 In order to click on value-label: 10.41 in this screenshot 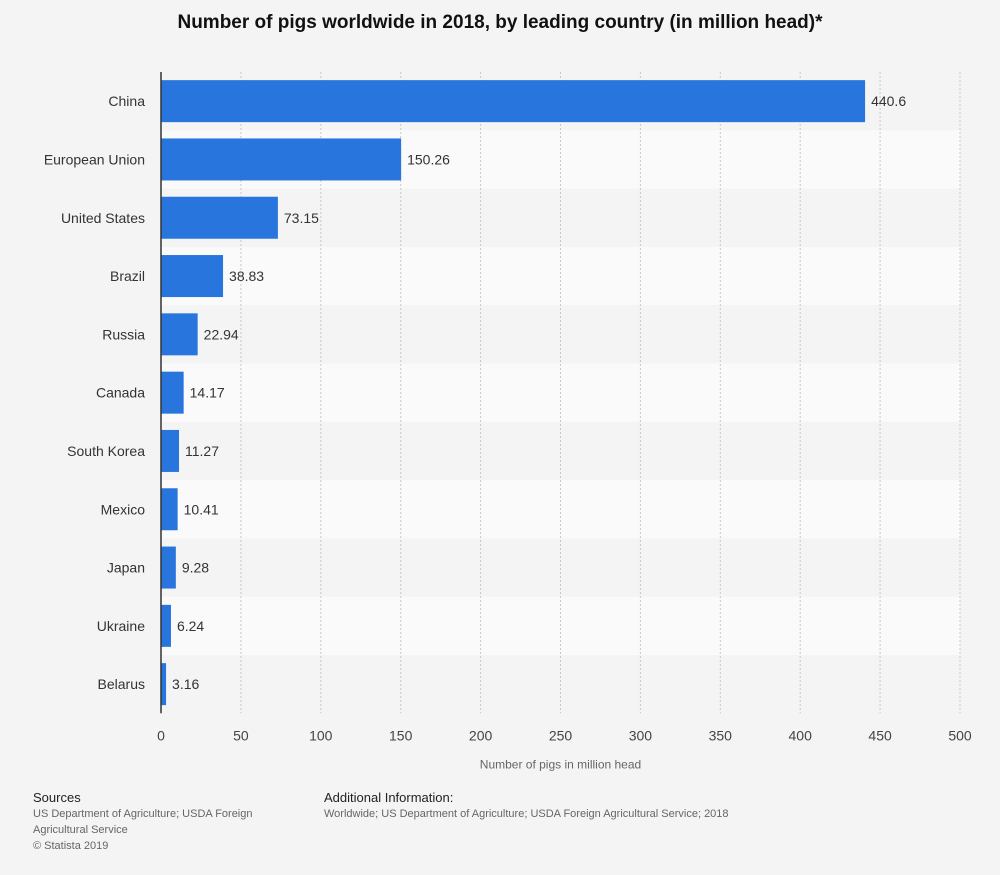, I will do `click(201, 509)`.